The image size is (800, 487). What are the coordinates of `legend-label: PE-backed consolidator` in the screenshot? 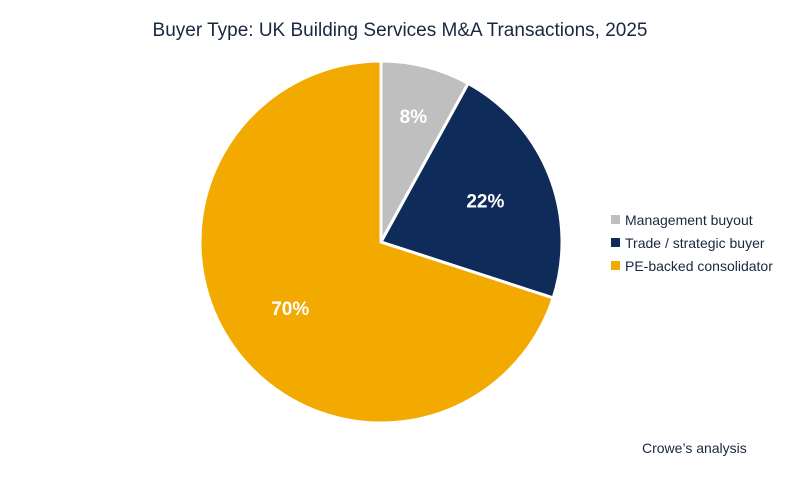 It's located at (699, 265).